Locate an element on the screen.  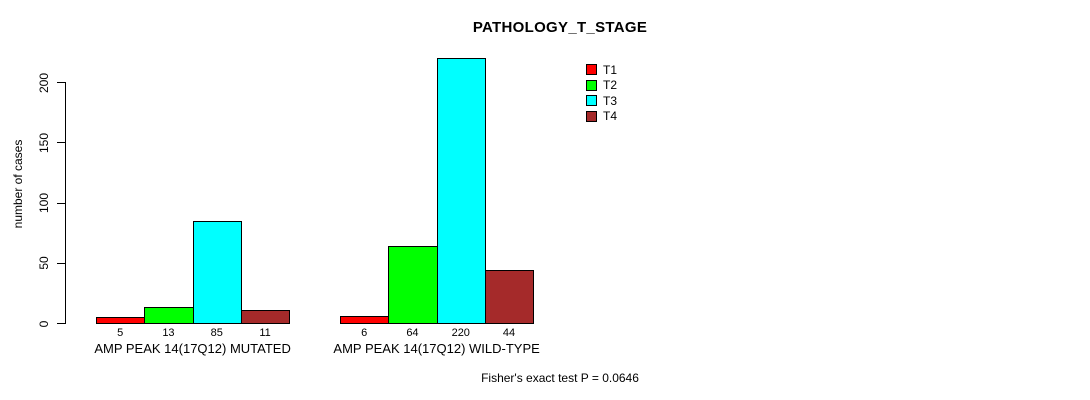
bar-t4-group1 is located at coordinates (265, 316).